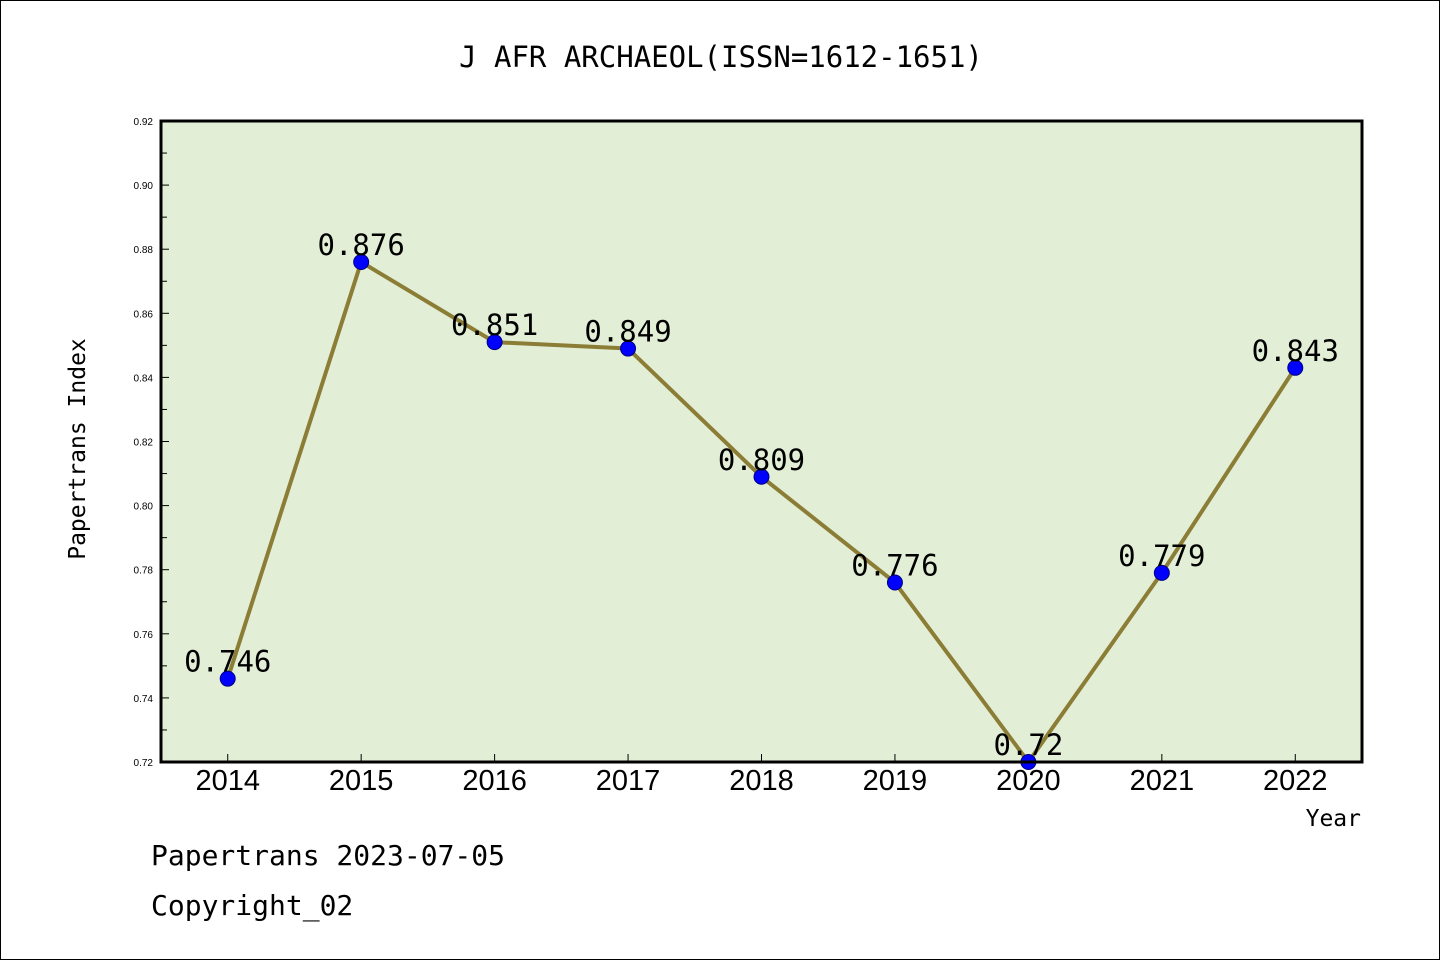  I want to click on data-label: 0.72, so click(1028, 745).